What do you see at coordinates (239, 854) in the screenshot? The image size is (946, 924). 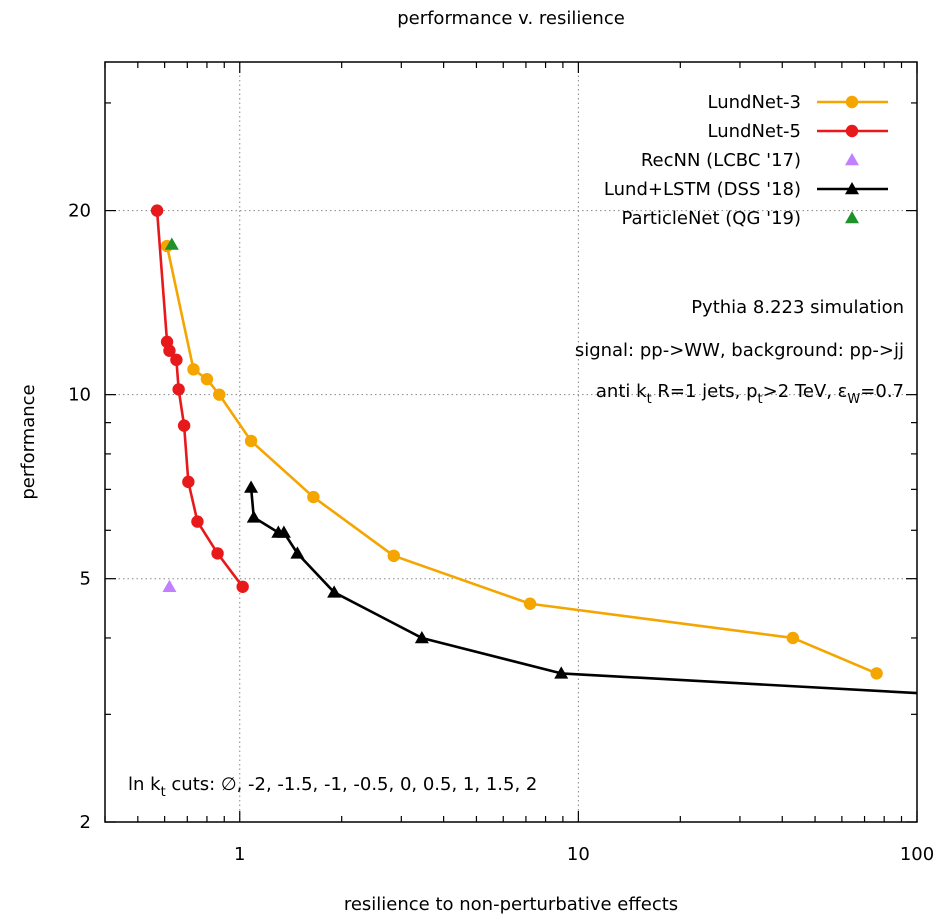 I see `x-tick-label: 1` at bounding box center [239, 854].